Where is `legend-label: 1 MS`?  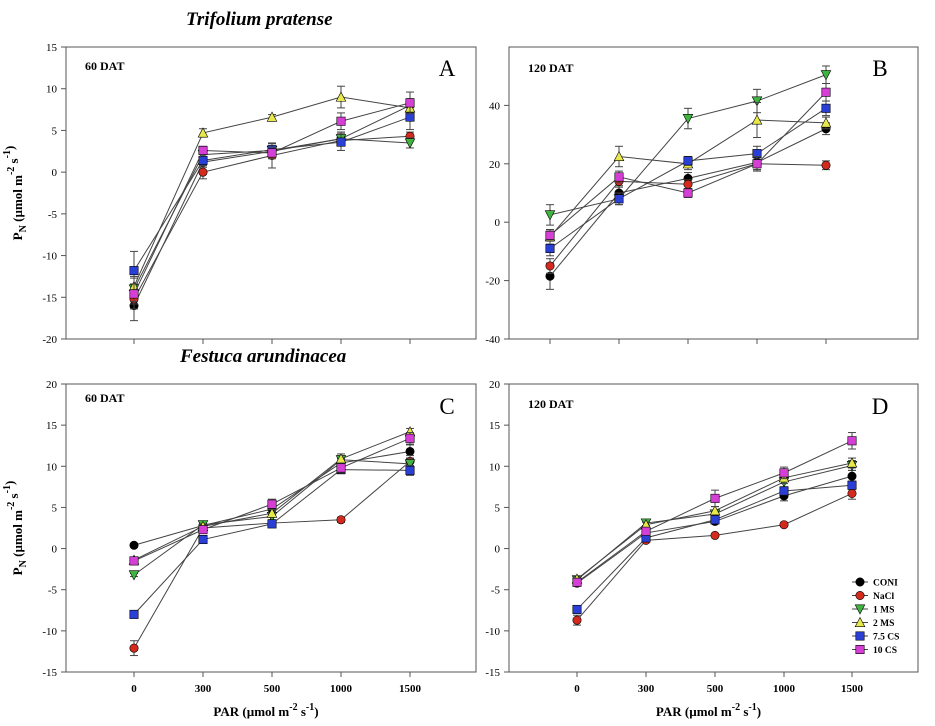 legend-label: 1 MS is located at coordinates (883, 611).